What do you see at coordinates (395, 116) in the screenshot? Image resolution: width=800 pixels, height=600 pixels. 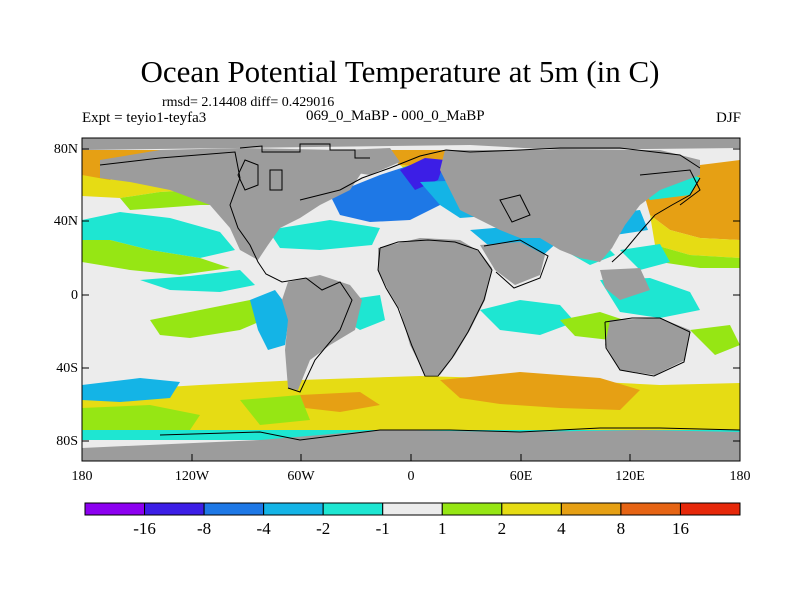 I see `period-label: 069_0_MaBP - 000_0_MaBP` at bounding box center [395, 116].